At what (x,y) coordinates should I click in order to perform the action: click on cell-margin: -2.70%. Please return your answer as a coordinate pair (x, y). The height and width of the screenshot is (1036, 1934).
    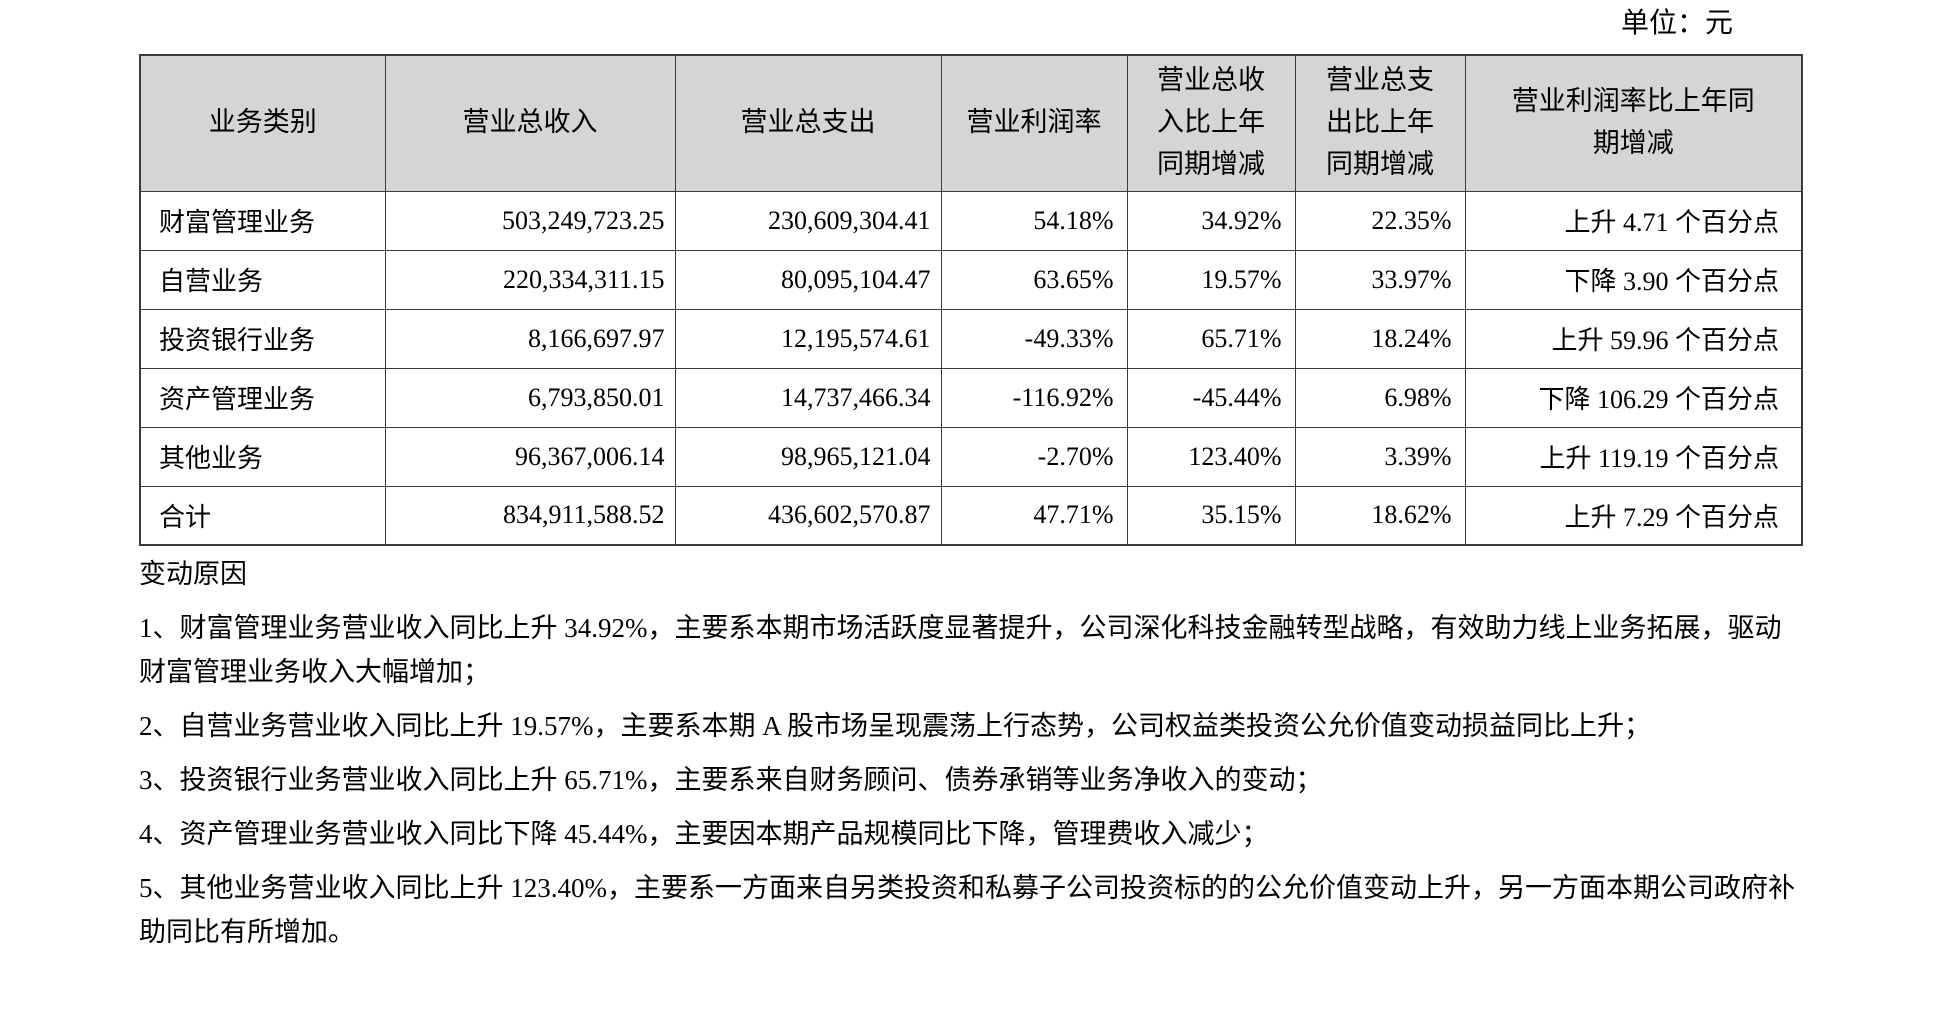
    Looking at the image, I should click on (1034, 456).